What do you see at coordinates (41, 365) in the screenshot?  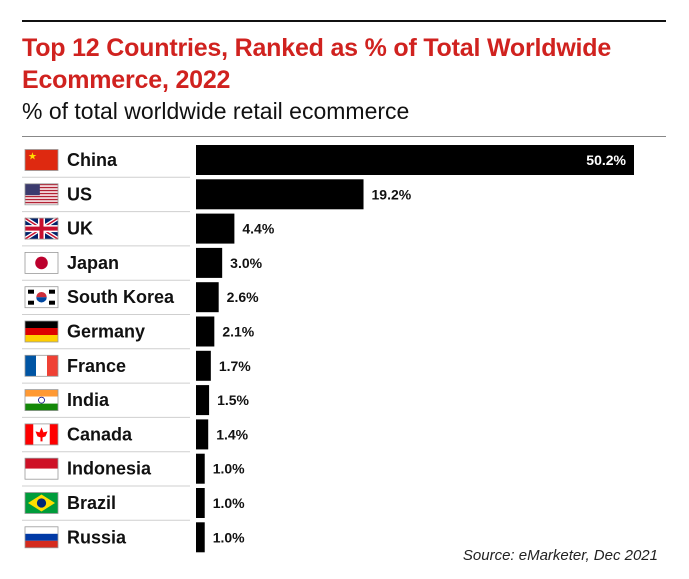 I see `france-flag-icon` at bounding box center [41, 365].